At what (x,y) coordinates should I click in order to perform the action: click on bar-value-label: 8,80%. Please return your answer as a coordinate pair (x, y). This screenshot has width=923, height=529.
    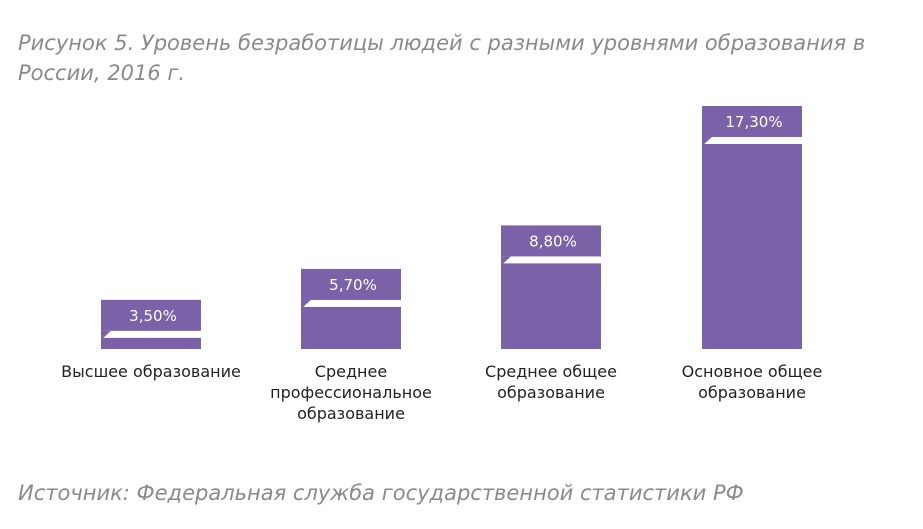
    Looking at the image, I should click on (553, 241).